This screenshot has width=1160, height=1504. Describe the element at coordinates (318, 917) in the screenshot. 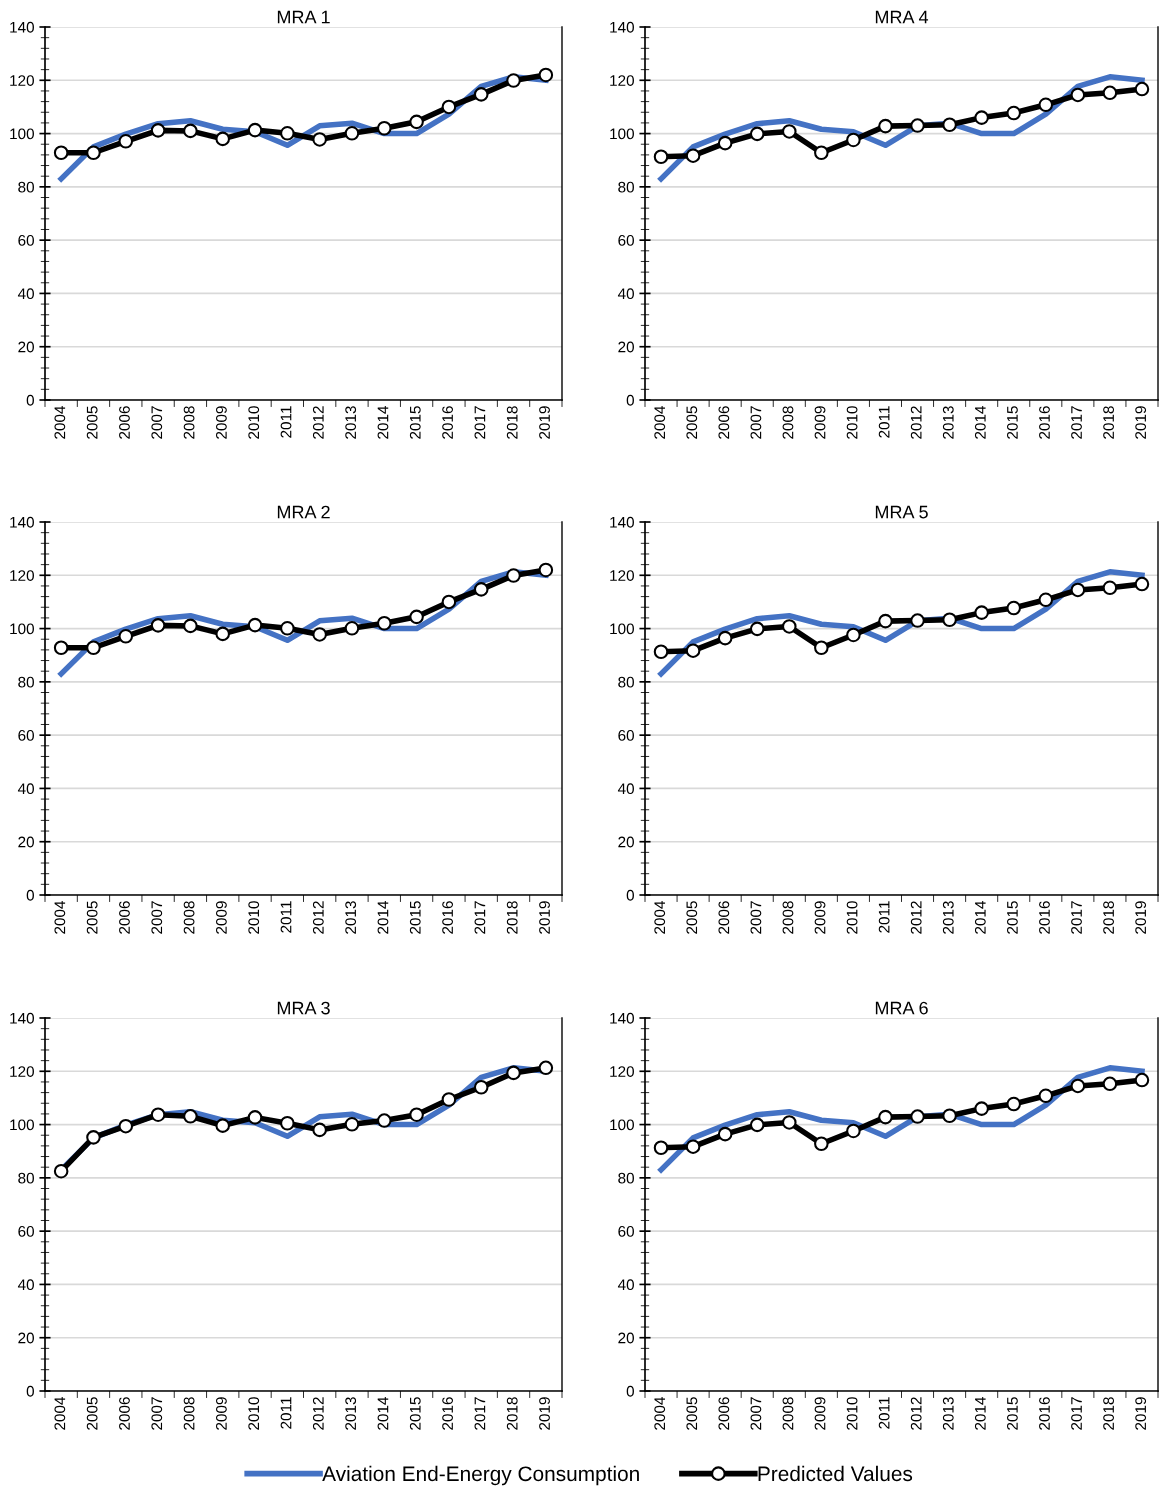

I see `x-tick-label: 2012` at that location.